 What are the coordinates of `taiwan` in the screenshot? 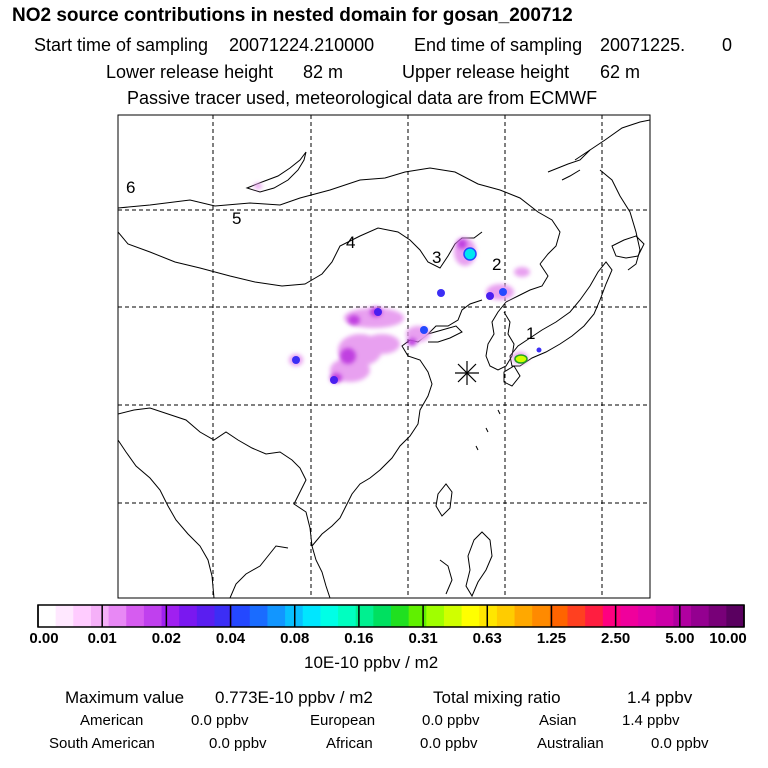 It's located at (444, 500).